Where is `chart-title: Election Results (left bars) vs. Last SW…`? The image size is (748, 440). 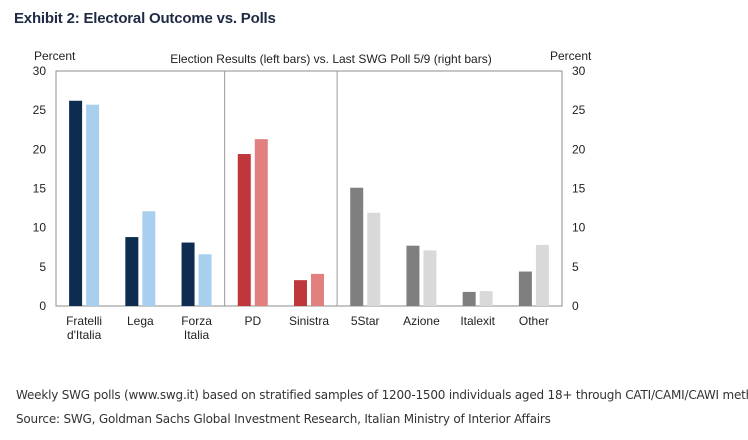 chart-title: Election Results (left bars) vs. Last SW… is located at coordinates (330, 59).